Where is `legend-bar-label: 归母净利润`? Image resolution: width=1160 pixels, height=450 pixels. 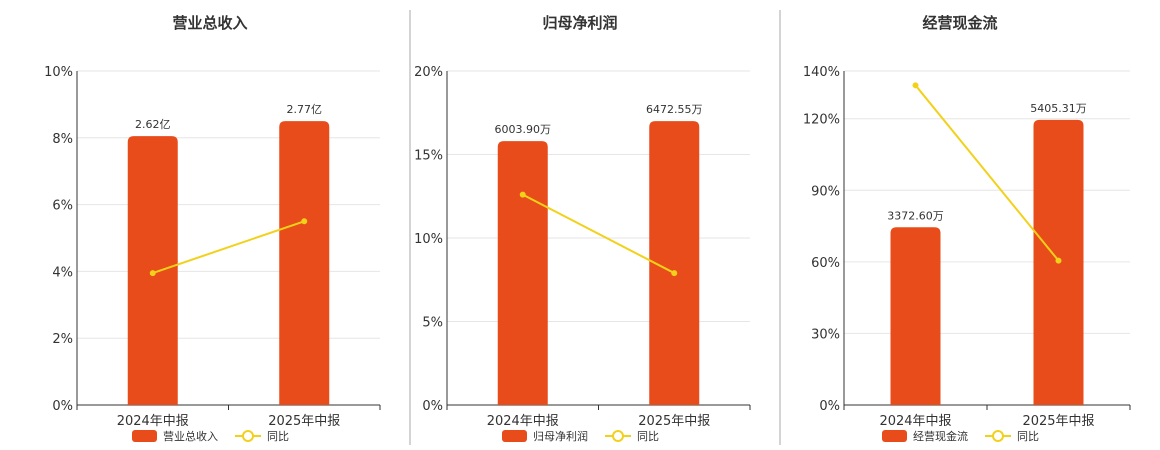
legend-bar-label: 归母净利润 is located at coordinates (560, 436).